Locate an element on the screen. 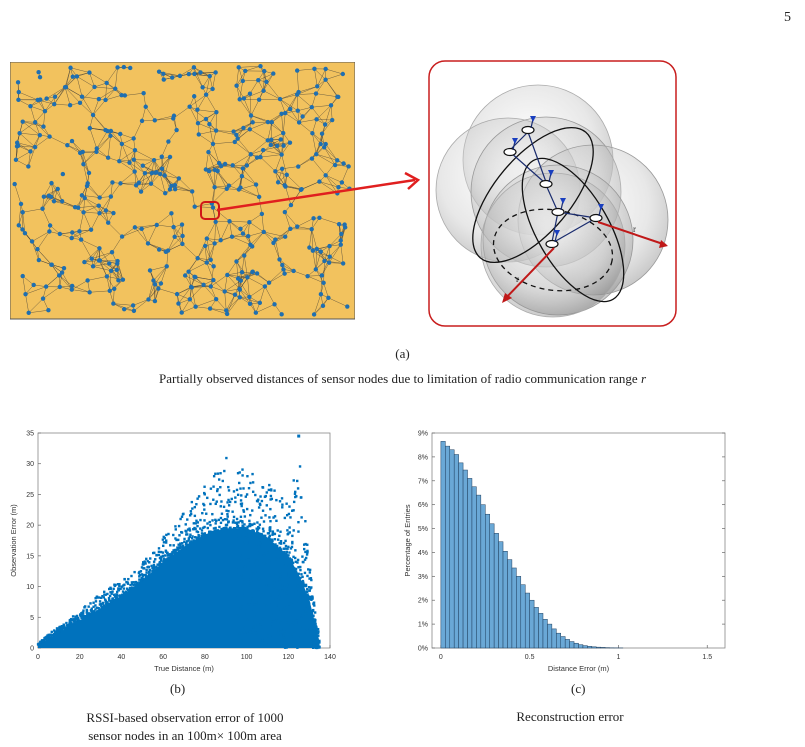 The width and height of the screenshot is (805, 747). node-links is located at coordinates (553, 187).